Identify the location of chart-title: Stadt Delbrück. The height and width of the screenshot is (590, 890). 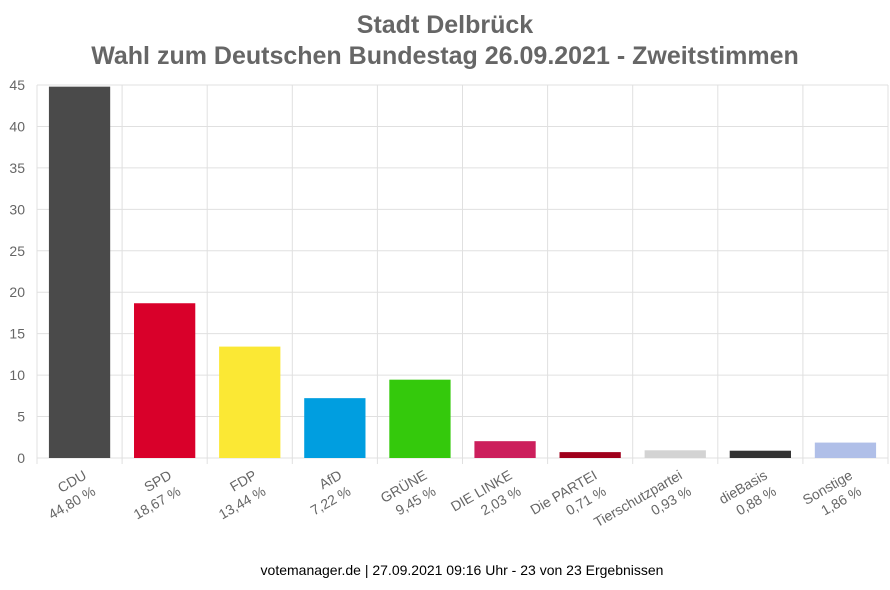
(445, 25).